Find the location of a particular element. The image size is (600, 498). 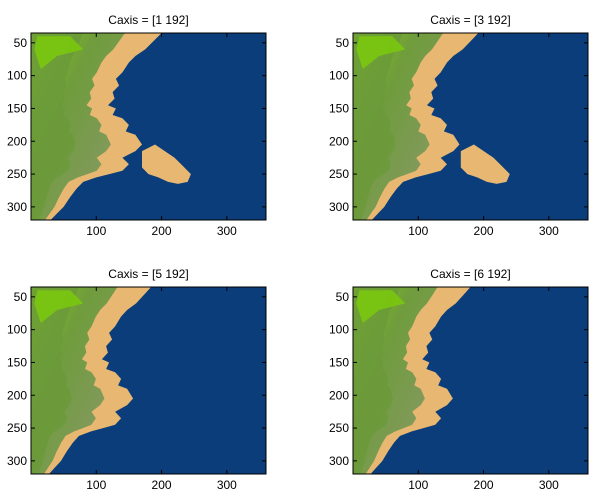

subplot-title: Caxis = [6 192] is located at coordinates (470, 274).